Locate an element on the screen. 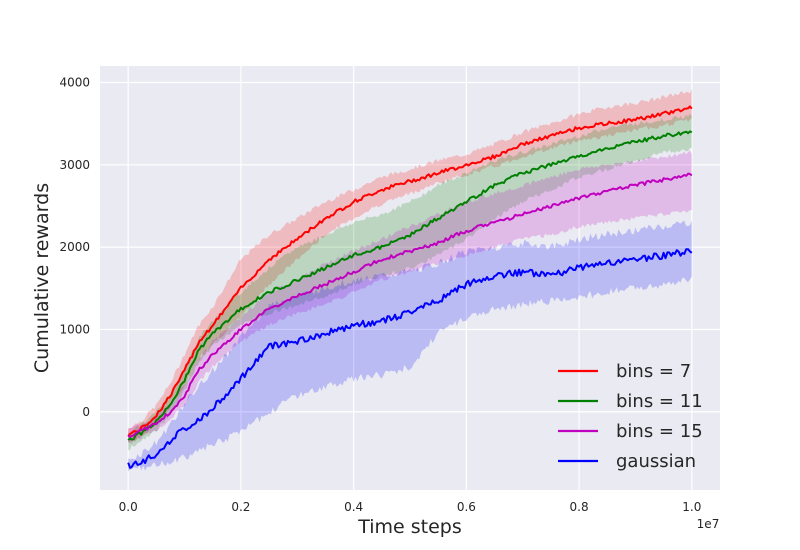 Image resolution: width=800 pixels, height=550 pixels. y-tick-label: 3000 is located at coordinates (74, 165).